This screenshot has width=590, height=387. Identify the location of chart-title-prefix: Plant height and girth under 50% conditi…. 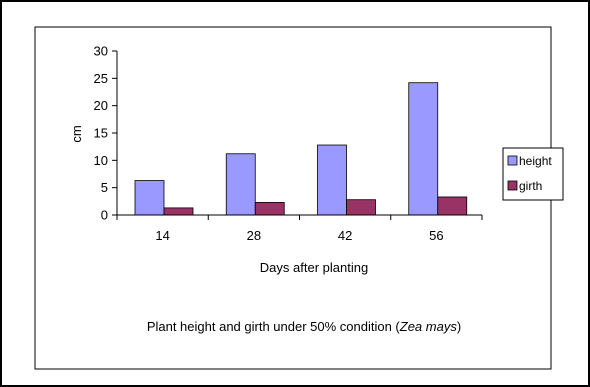
(274, 326).